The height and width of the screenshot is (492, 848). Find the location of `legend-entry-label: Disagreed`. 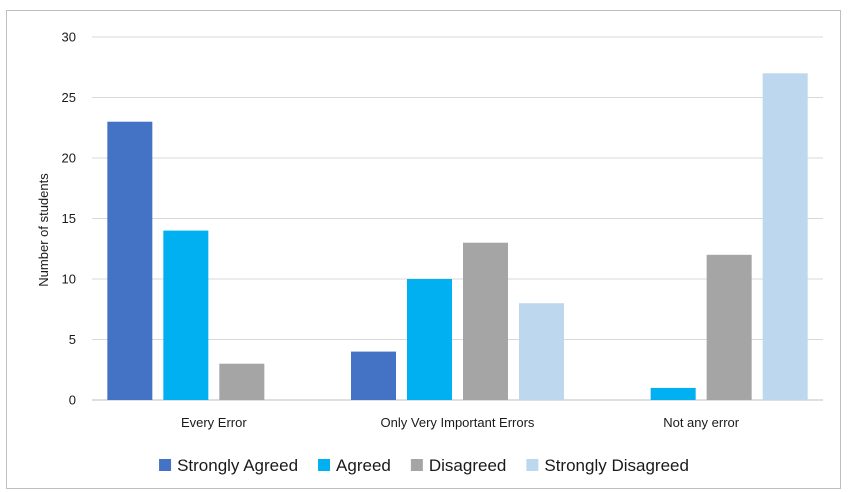

legend-entry-label: Disagreed is located at coordinates (468, 465).